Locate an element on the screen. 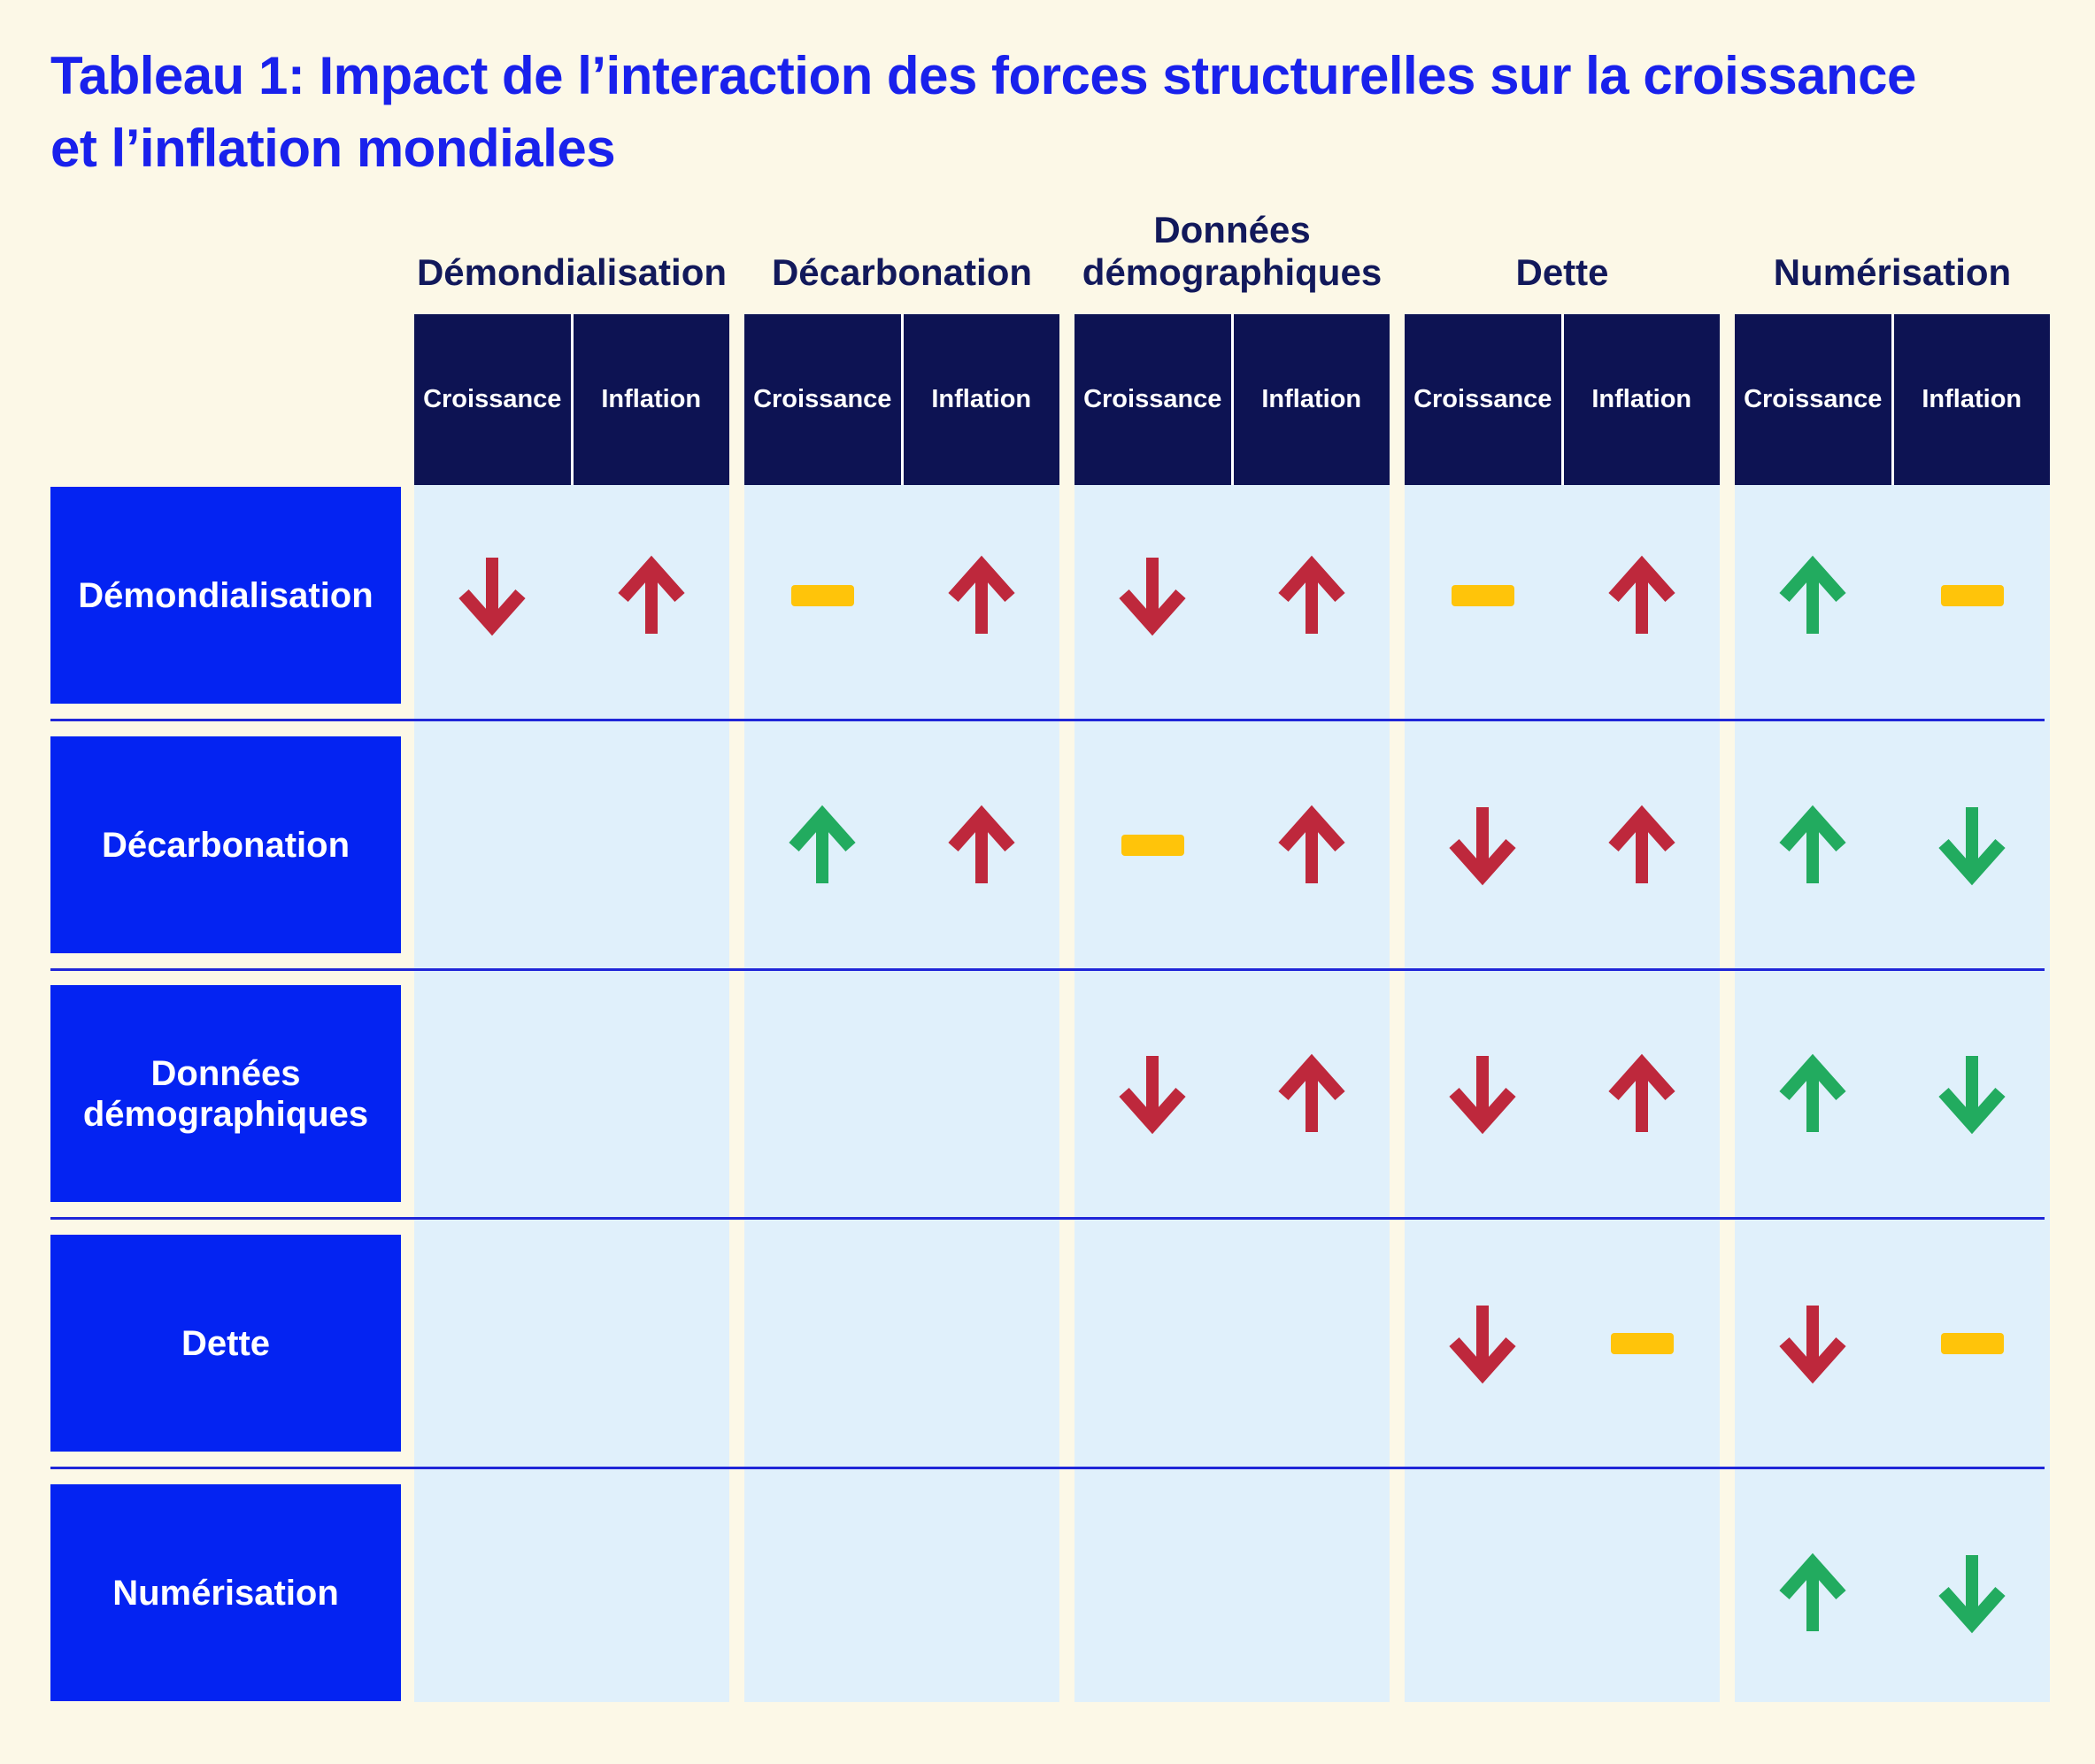 The width and height of the screenshot is (2095, 1764). subheader-group-numerisation: Croissance Inflation is located at coordinates (1892, 399).